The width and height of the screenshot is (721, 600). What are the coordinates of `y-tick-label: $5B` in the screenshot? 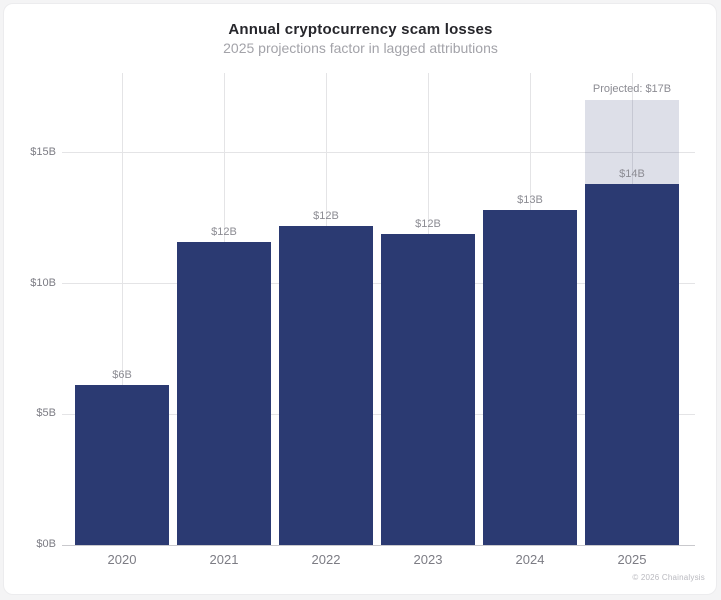 It's located at (46, 413).